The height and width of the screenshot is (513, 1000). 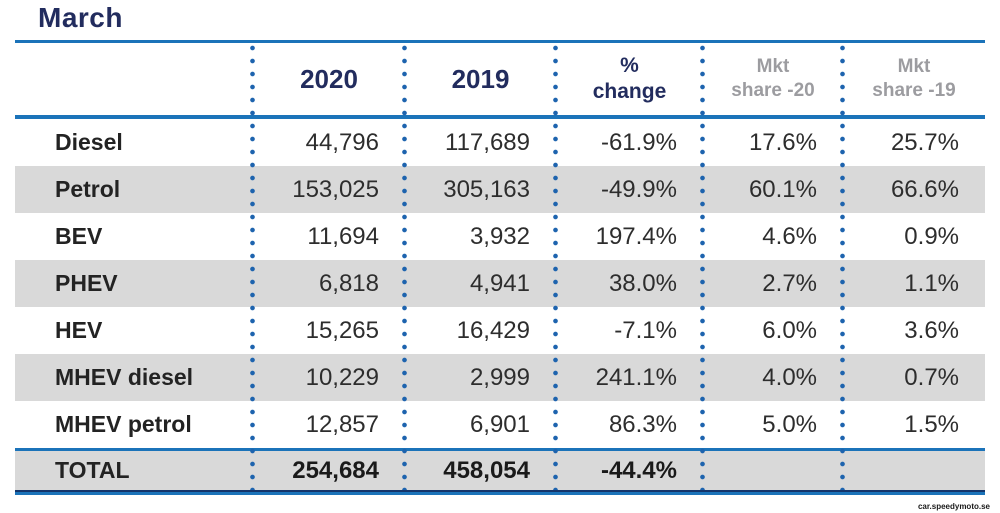 What do you see at coordinates (92, 470) in the screenshot?
I see `row-label: TOTAL` at bounding box center [92, 470].